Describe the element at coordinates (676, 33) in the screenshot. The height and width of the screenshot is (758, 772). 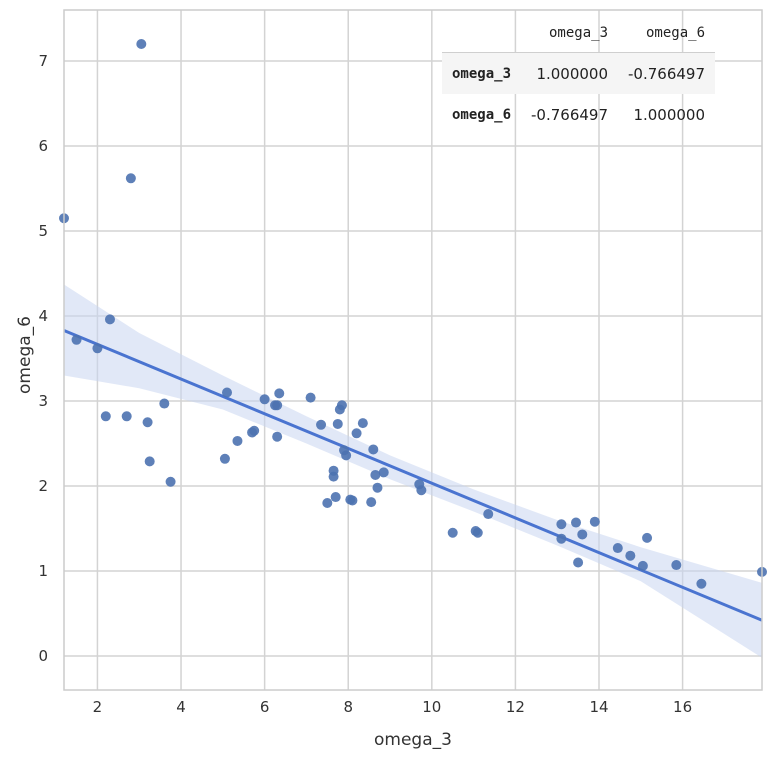
I see `table-column-header: omega_6` at that location.